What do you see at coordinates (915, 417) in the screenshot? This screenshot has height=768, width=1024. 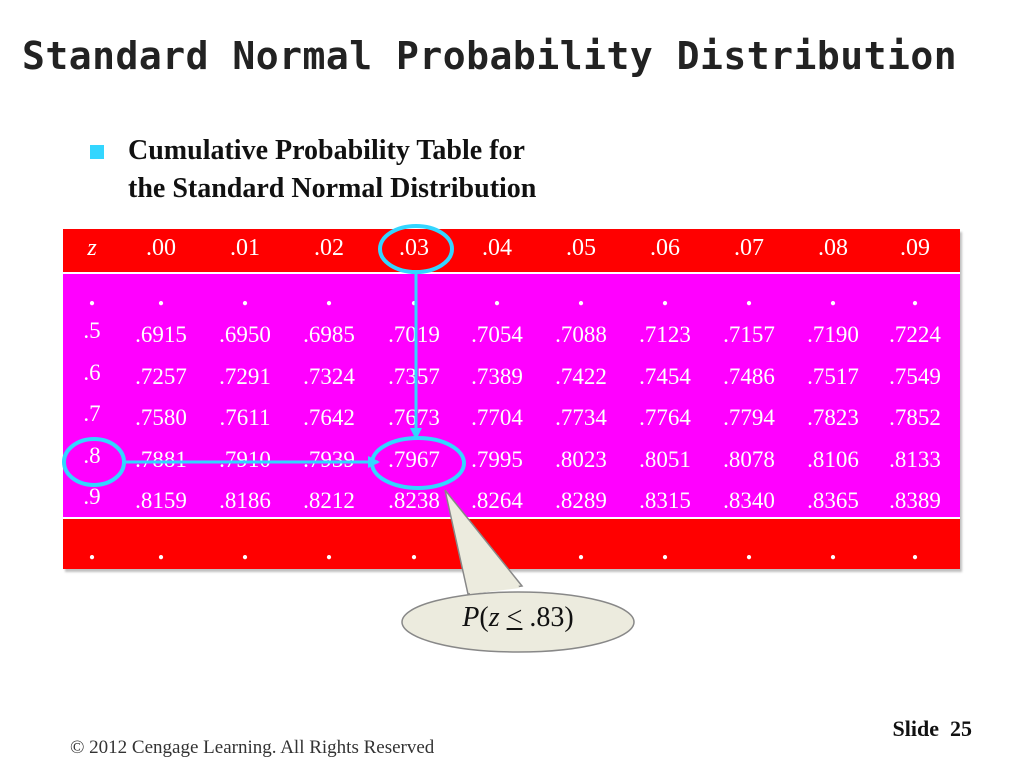 I see `table-cell: .7852` at bounding box center [915, 417].